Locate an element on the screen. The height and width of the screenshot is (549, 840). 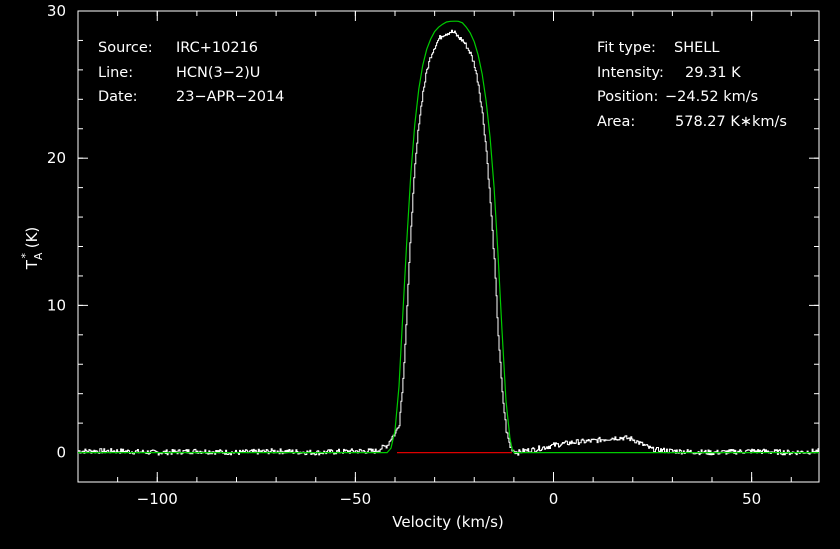
source-label: Source: is located at coordinates (125, 48).